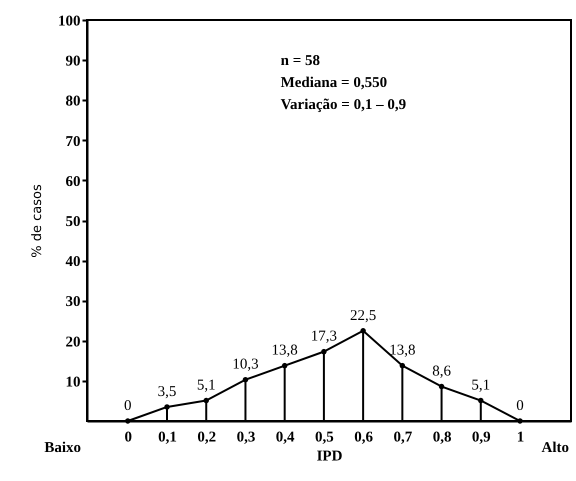 This screenshot has width=576, height=481. What do you see at coordinates (73, 182) in the screenshot?
I see `y-tick-label: 60` at bounding box center [73, 182].